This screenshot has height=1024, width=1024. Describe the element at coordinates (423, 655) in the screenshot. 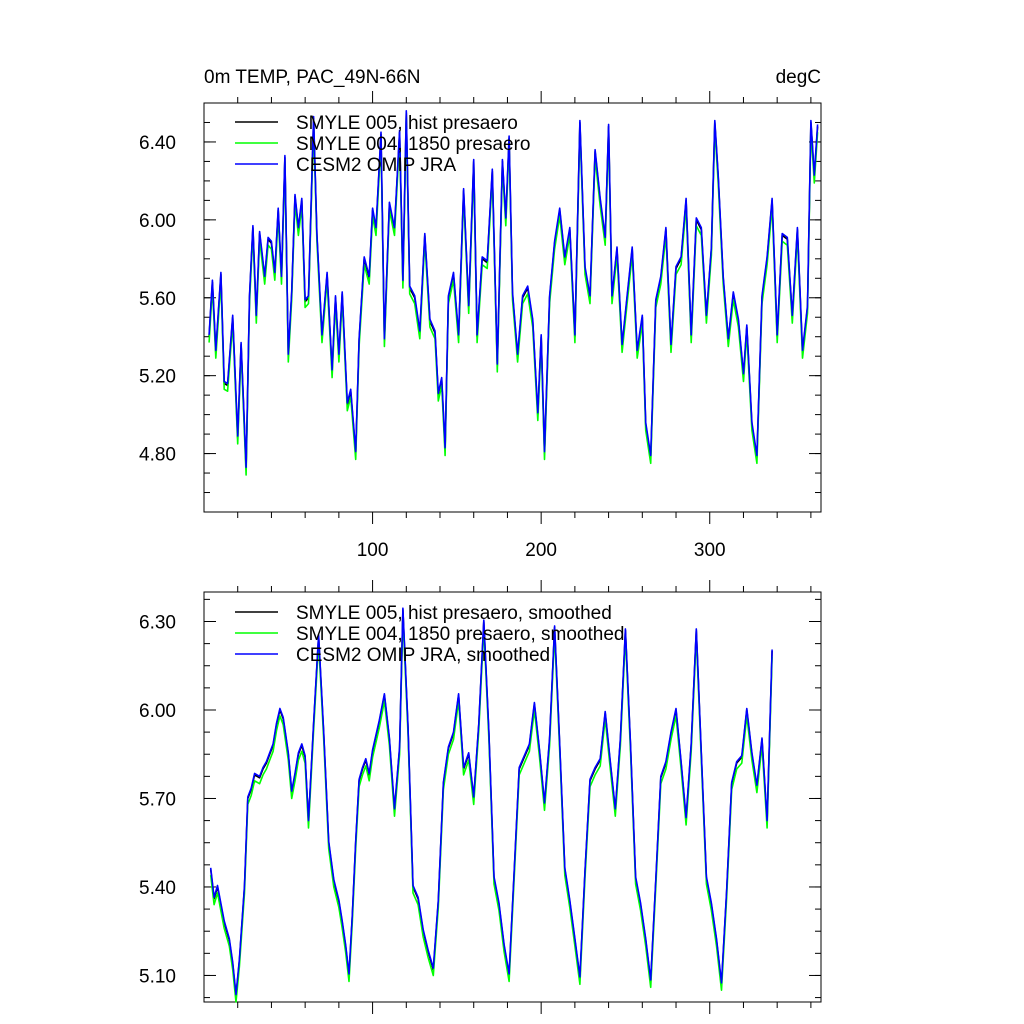

I see `legend-label: CESM2 OMIP JRA, smoothed` at that location.